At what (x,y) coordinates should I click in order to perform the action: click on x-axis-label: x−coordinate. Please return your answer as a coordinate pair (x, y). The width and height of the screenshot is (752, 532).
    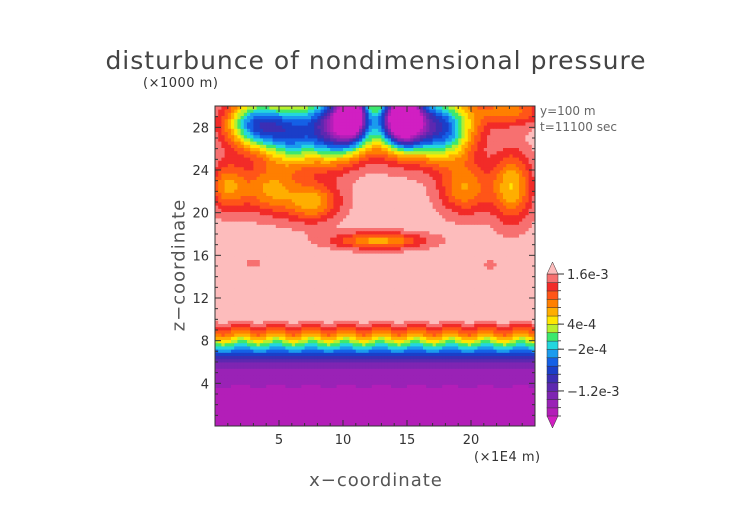
    Looking at the image, I should click on (376, 480).